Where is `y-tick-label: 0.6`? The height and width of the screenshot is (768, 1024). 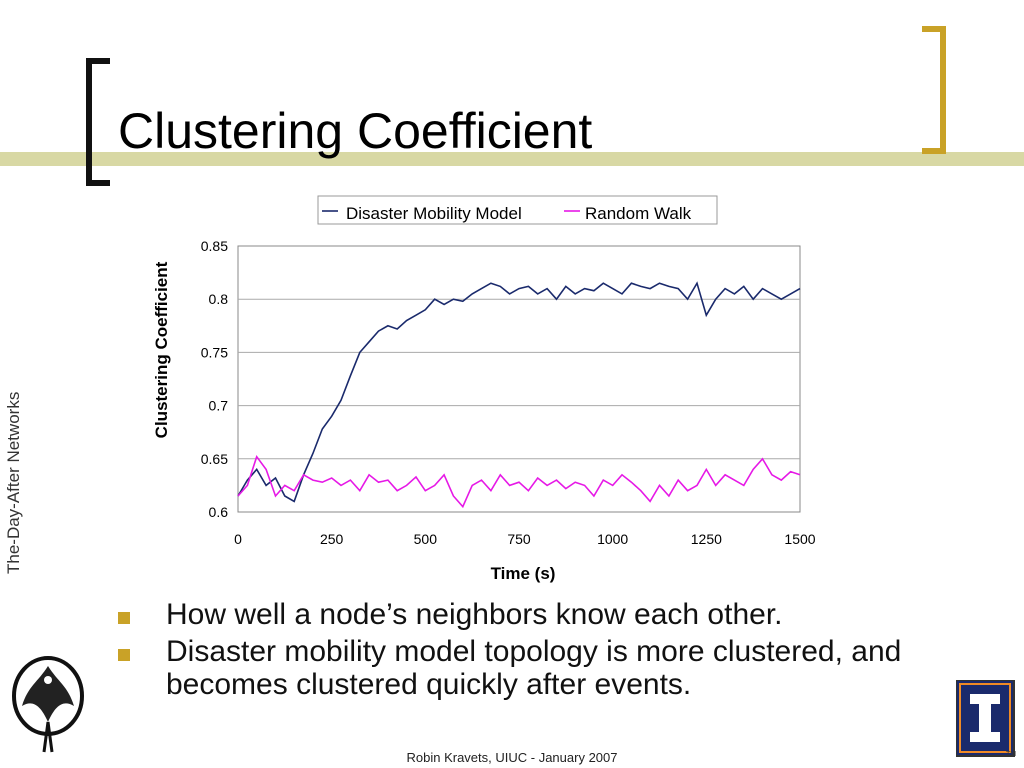
y-tick-label: 0.6 is located at coordinates (219, 512).